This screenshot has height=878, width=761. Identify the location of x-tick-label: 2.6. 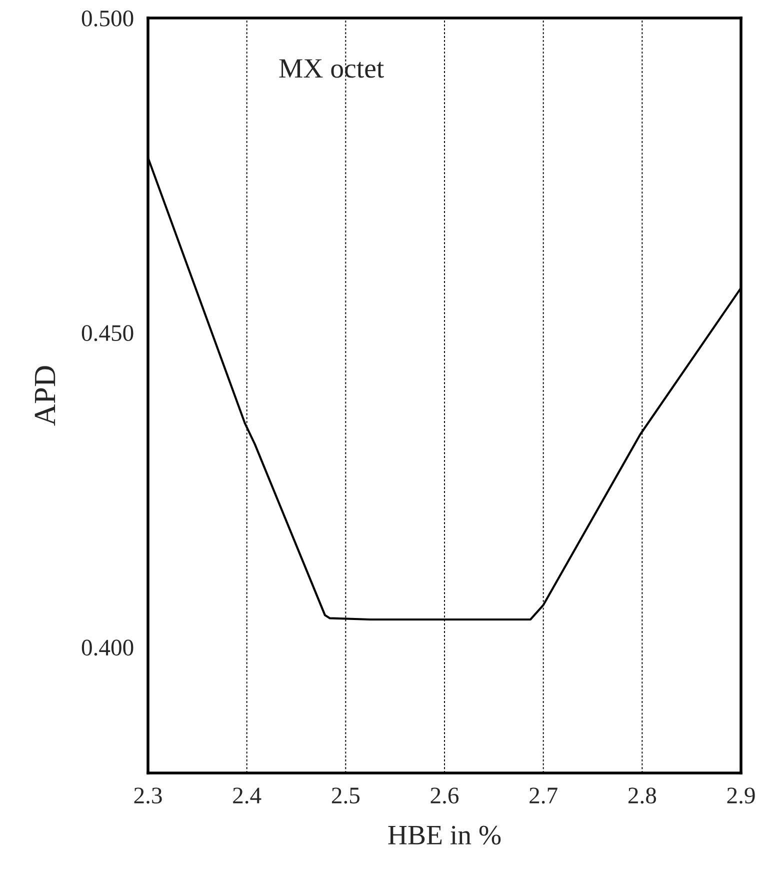
(444, 796).